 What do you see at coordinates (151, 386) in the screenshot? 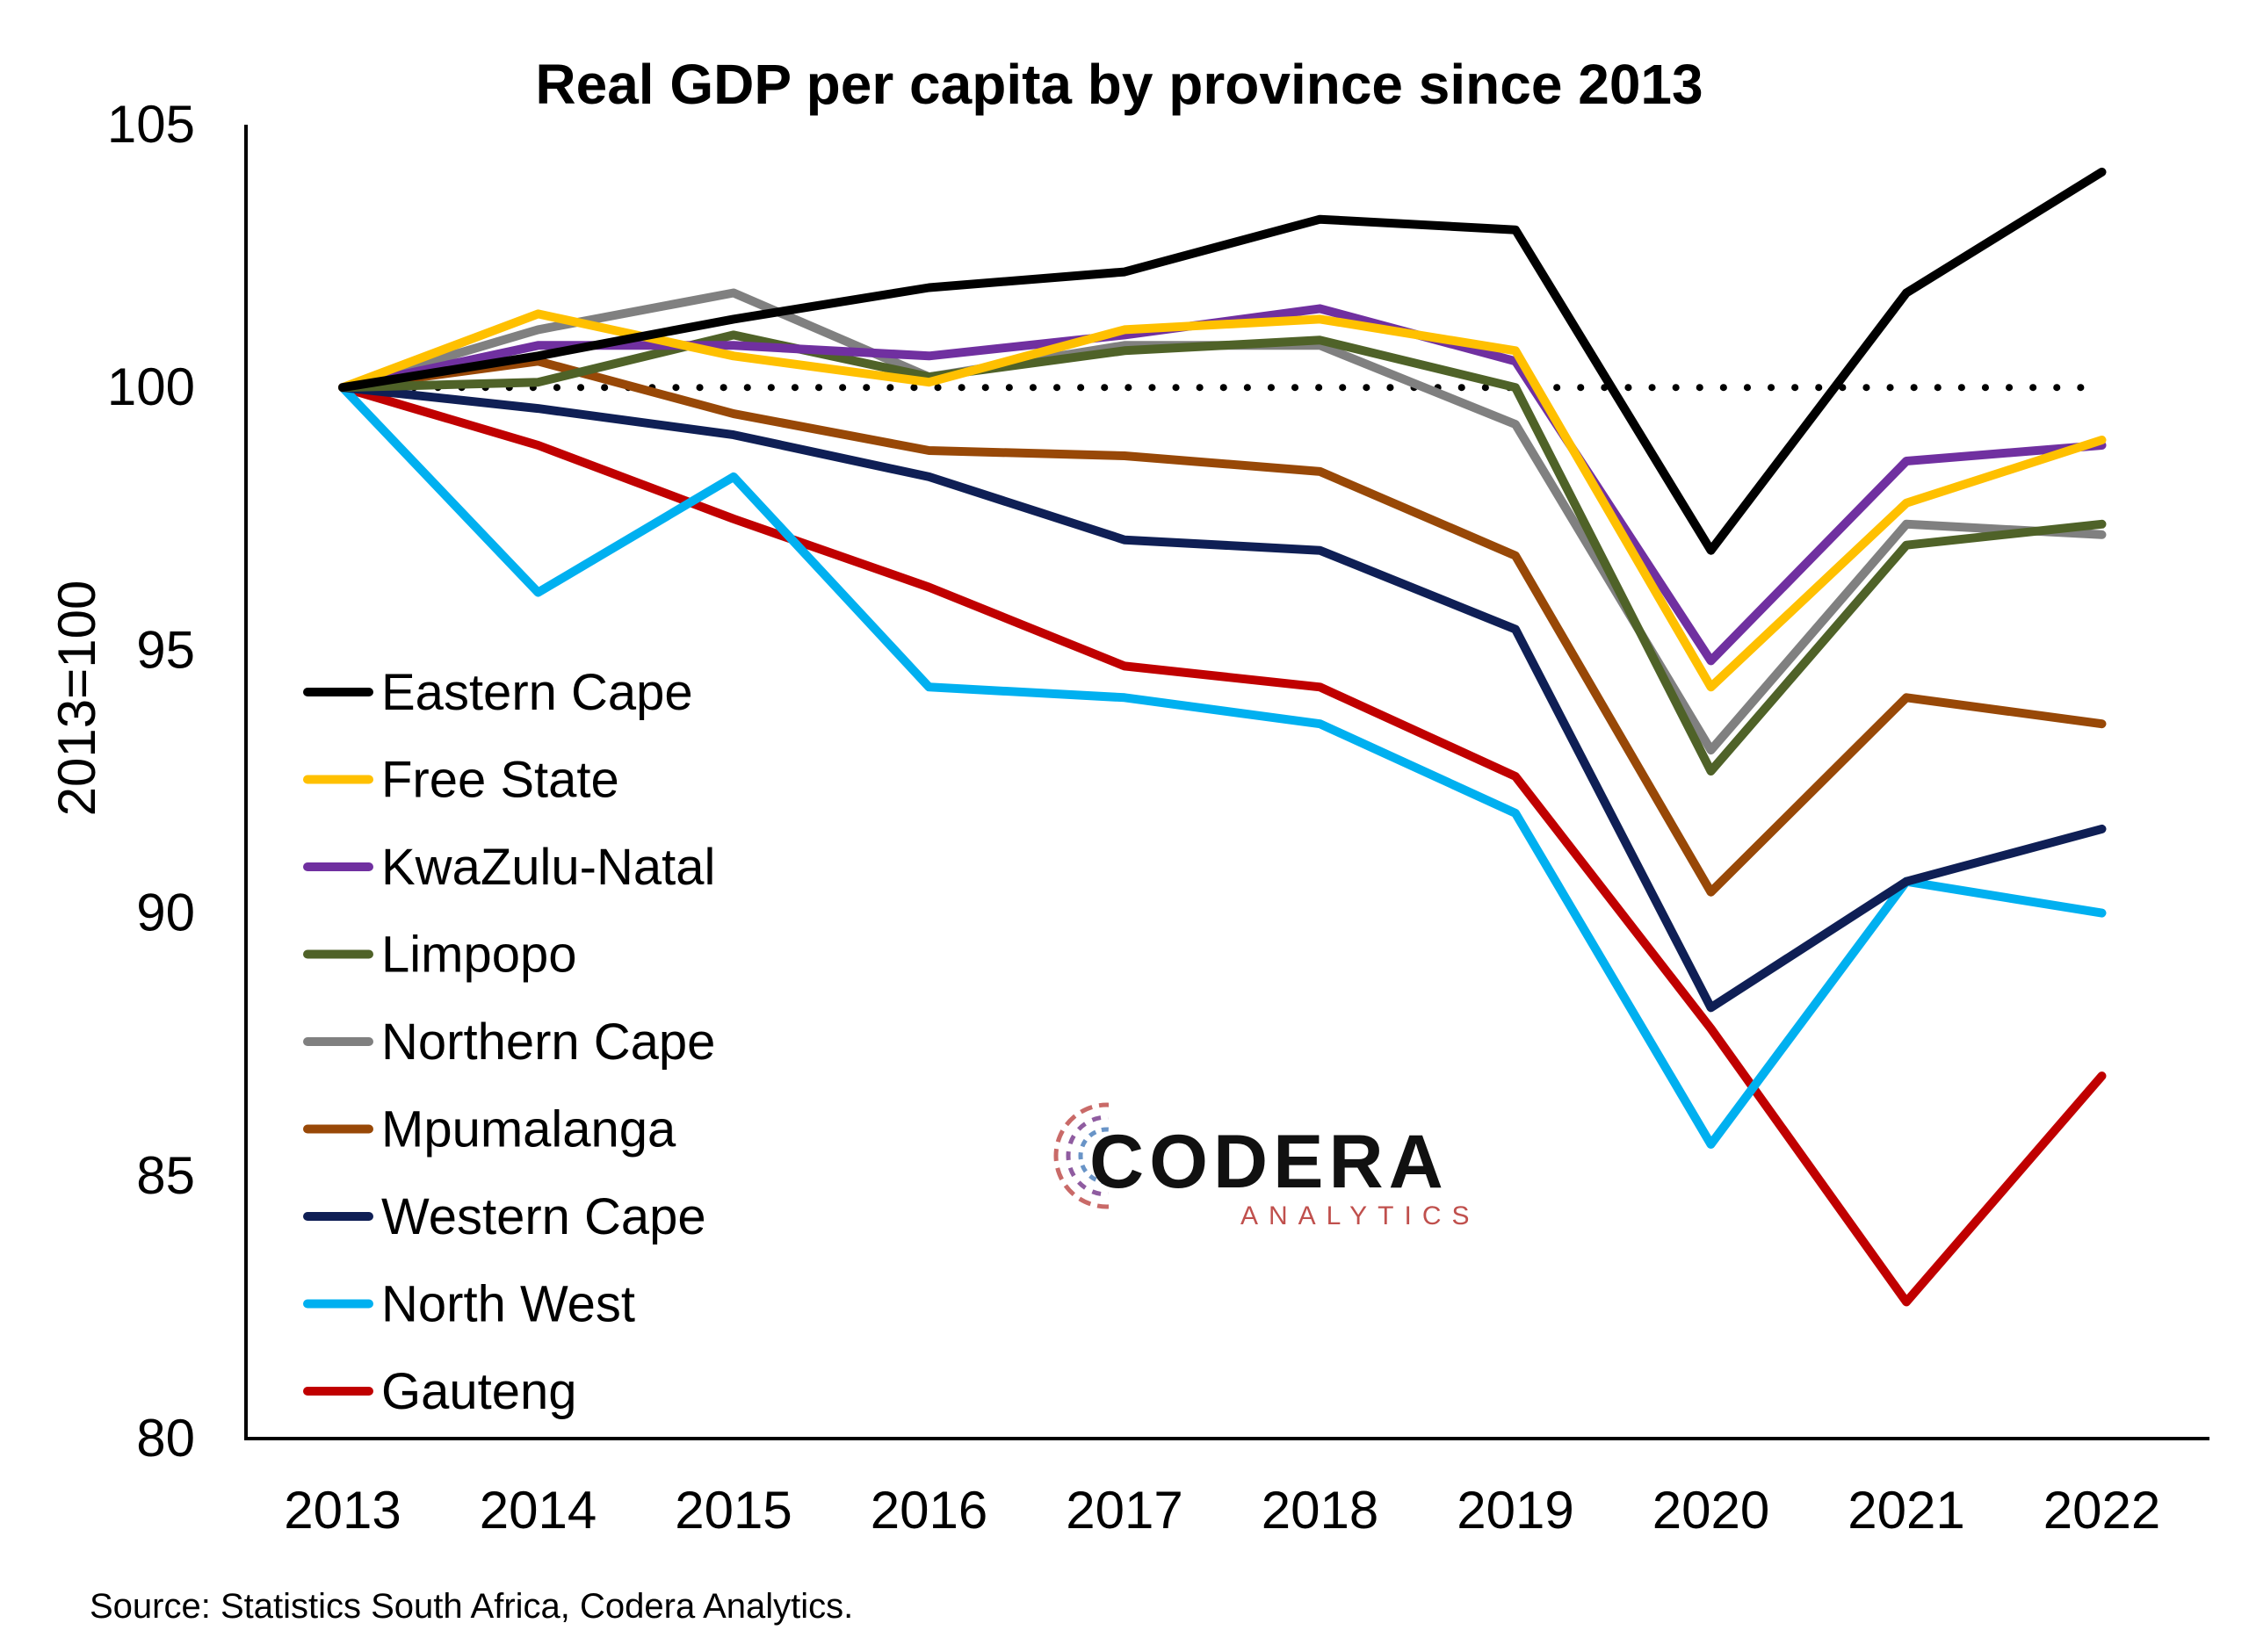
I see `y-tick-label: 100` at bounding box center [151, 386].